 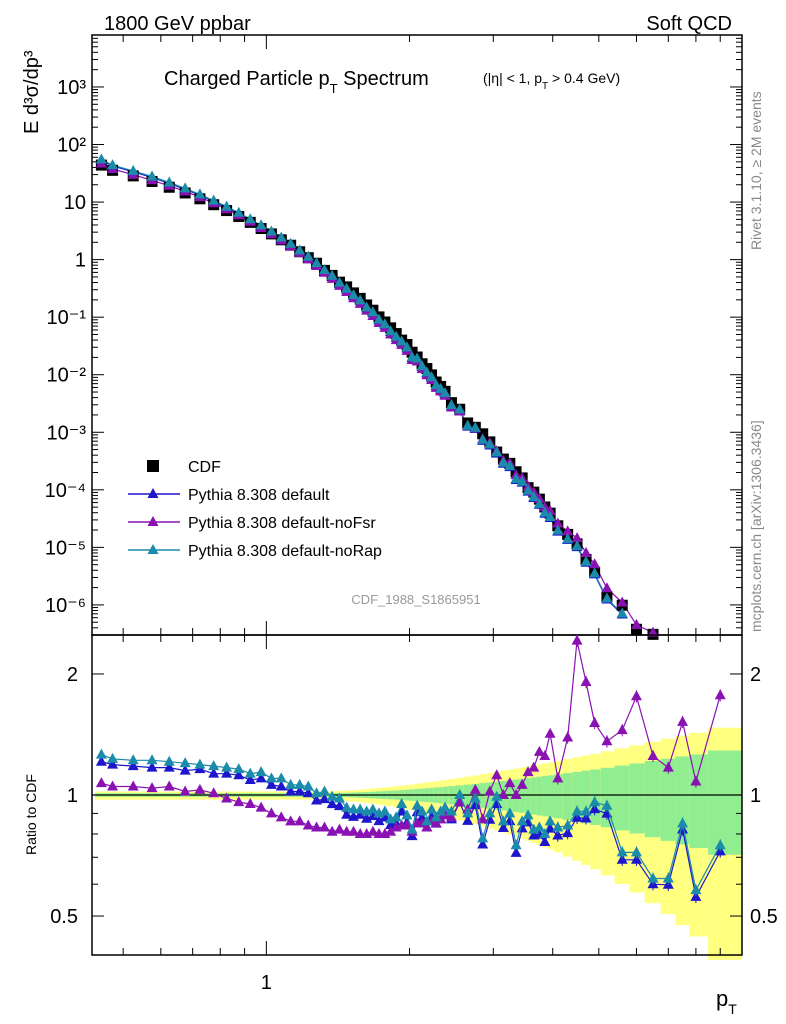 What do you see at coordinates (32, 92) in the screenshot?
I see `y-axis-label: E d³σ/dp³` at bounding box center [32, 92].